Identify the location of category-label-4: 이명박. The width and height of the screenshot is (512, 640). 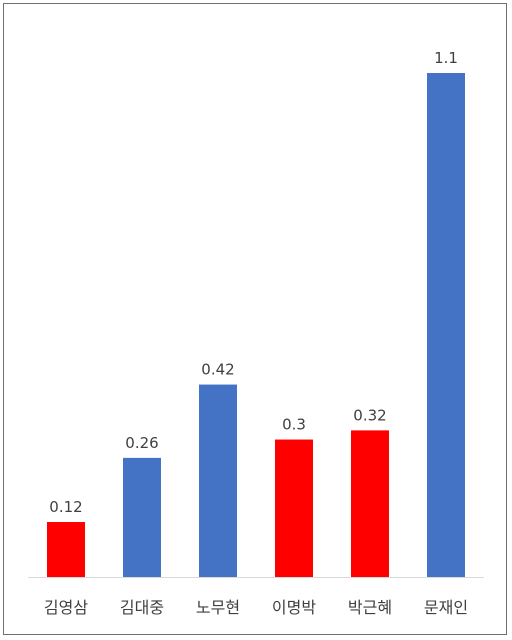
(294, 607).